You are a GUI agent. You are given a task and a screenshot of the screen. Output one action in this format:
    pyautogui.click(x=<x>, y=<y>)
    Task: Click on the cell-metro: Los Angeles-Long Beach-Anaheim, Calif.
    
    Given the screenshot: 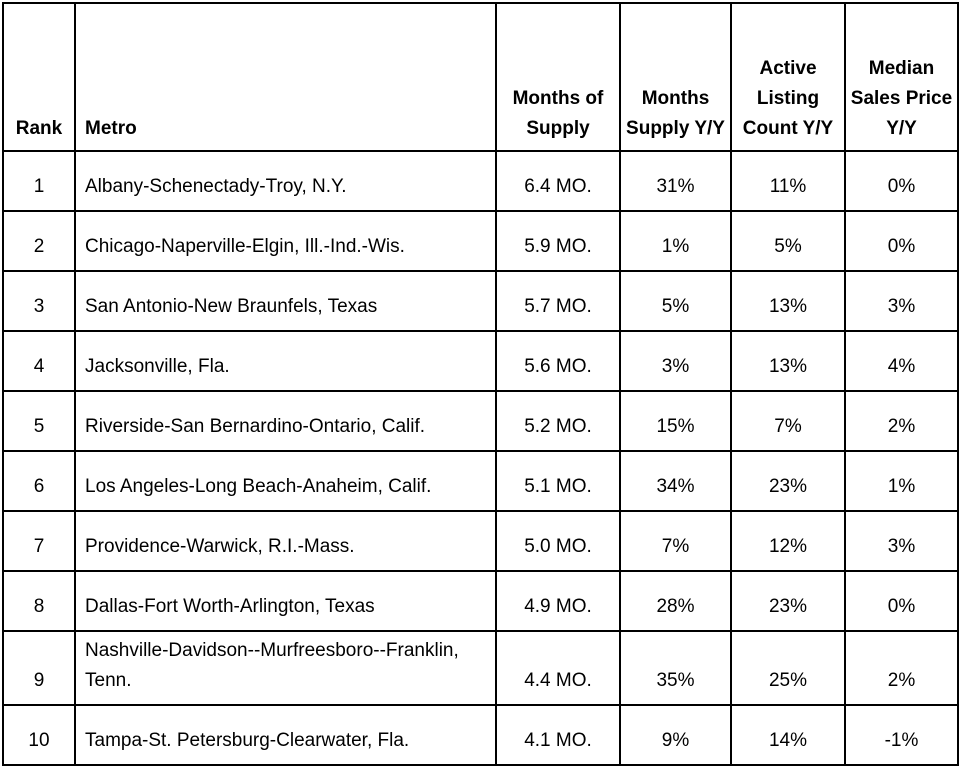 What is the action you would take?
    pyautogui.click(x=285, y=481)
    